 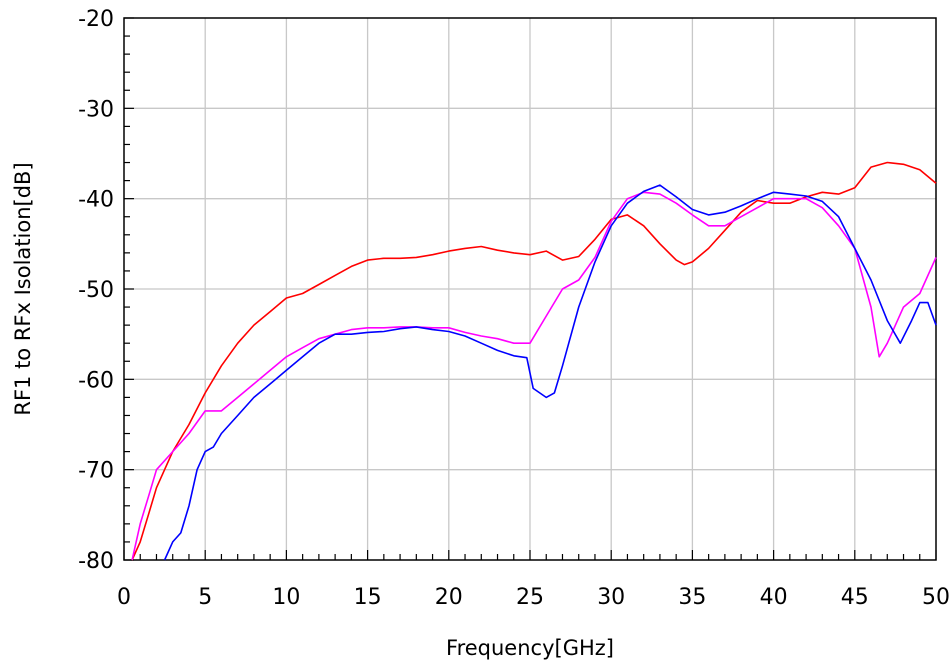 I want to click on x-tick-label: 45, so click(x=855, y=597).